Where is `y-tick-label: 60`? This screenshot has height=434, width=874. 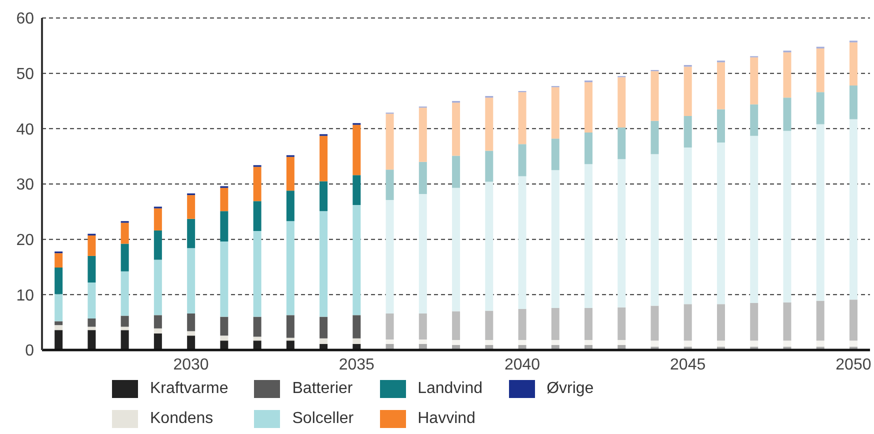
y-tick-label: 60 is located at coordinates (25, 19).